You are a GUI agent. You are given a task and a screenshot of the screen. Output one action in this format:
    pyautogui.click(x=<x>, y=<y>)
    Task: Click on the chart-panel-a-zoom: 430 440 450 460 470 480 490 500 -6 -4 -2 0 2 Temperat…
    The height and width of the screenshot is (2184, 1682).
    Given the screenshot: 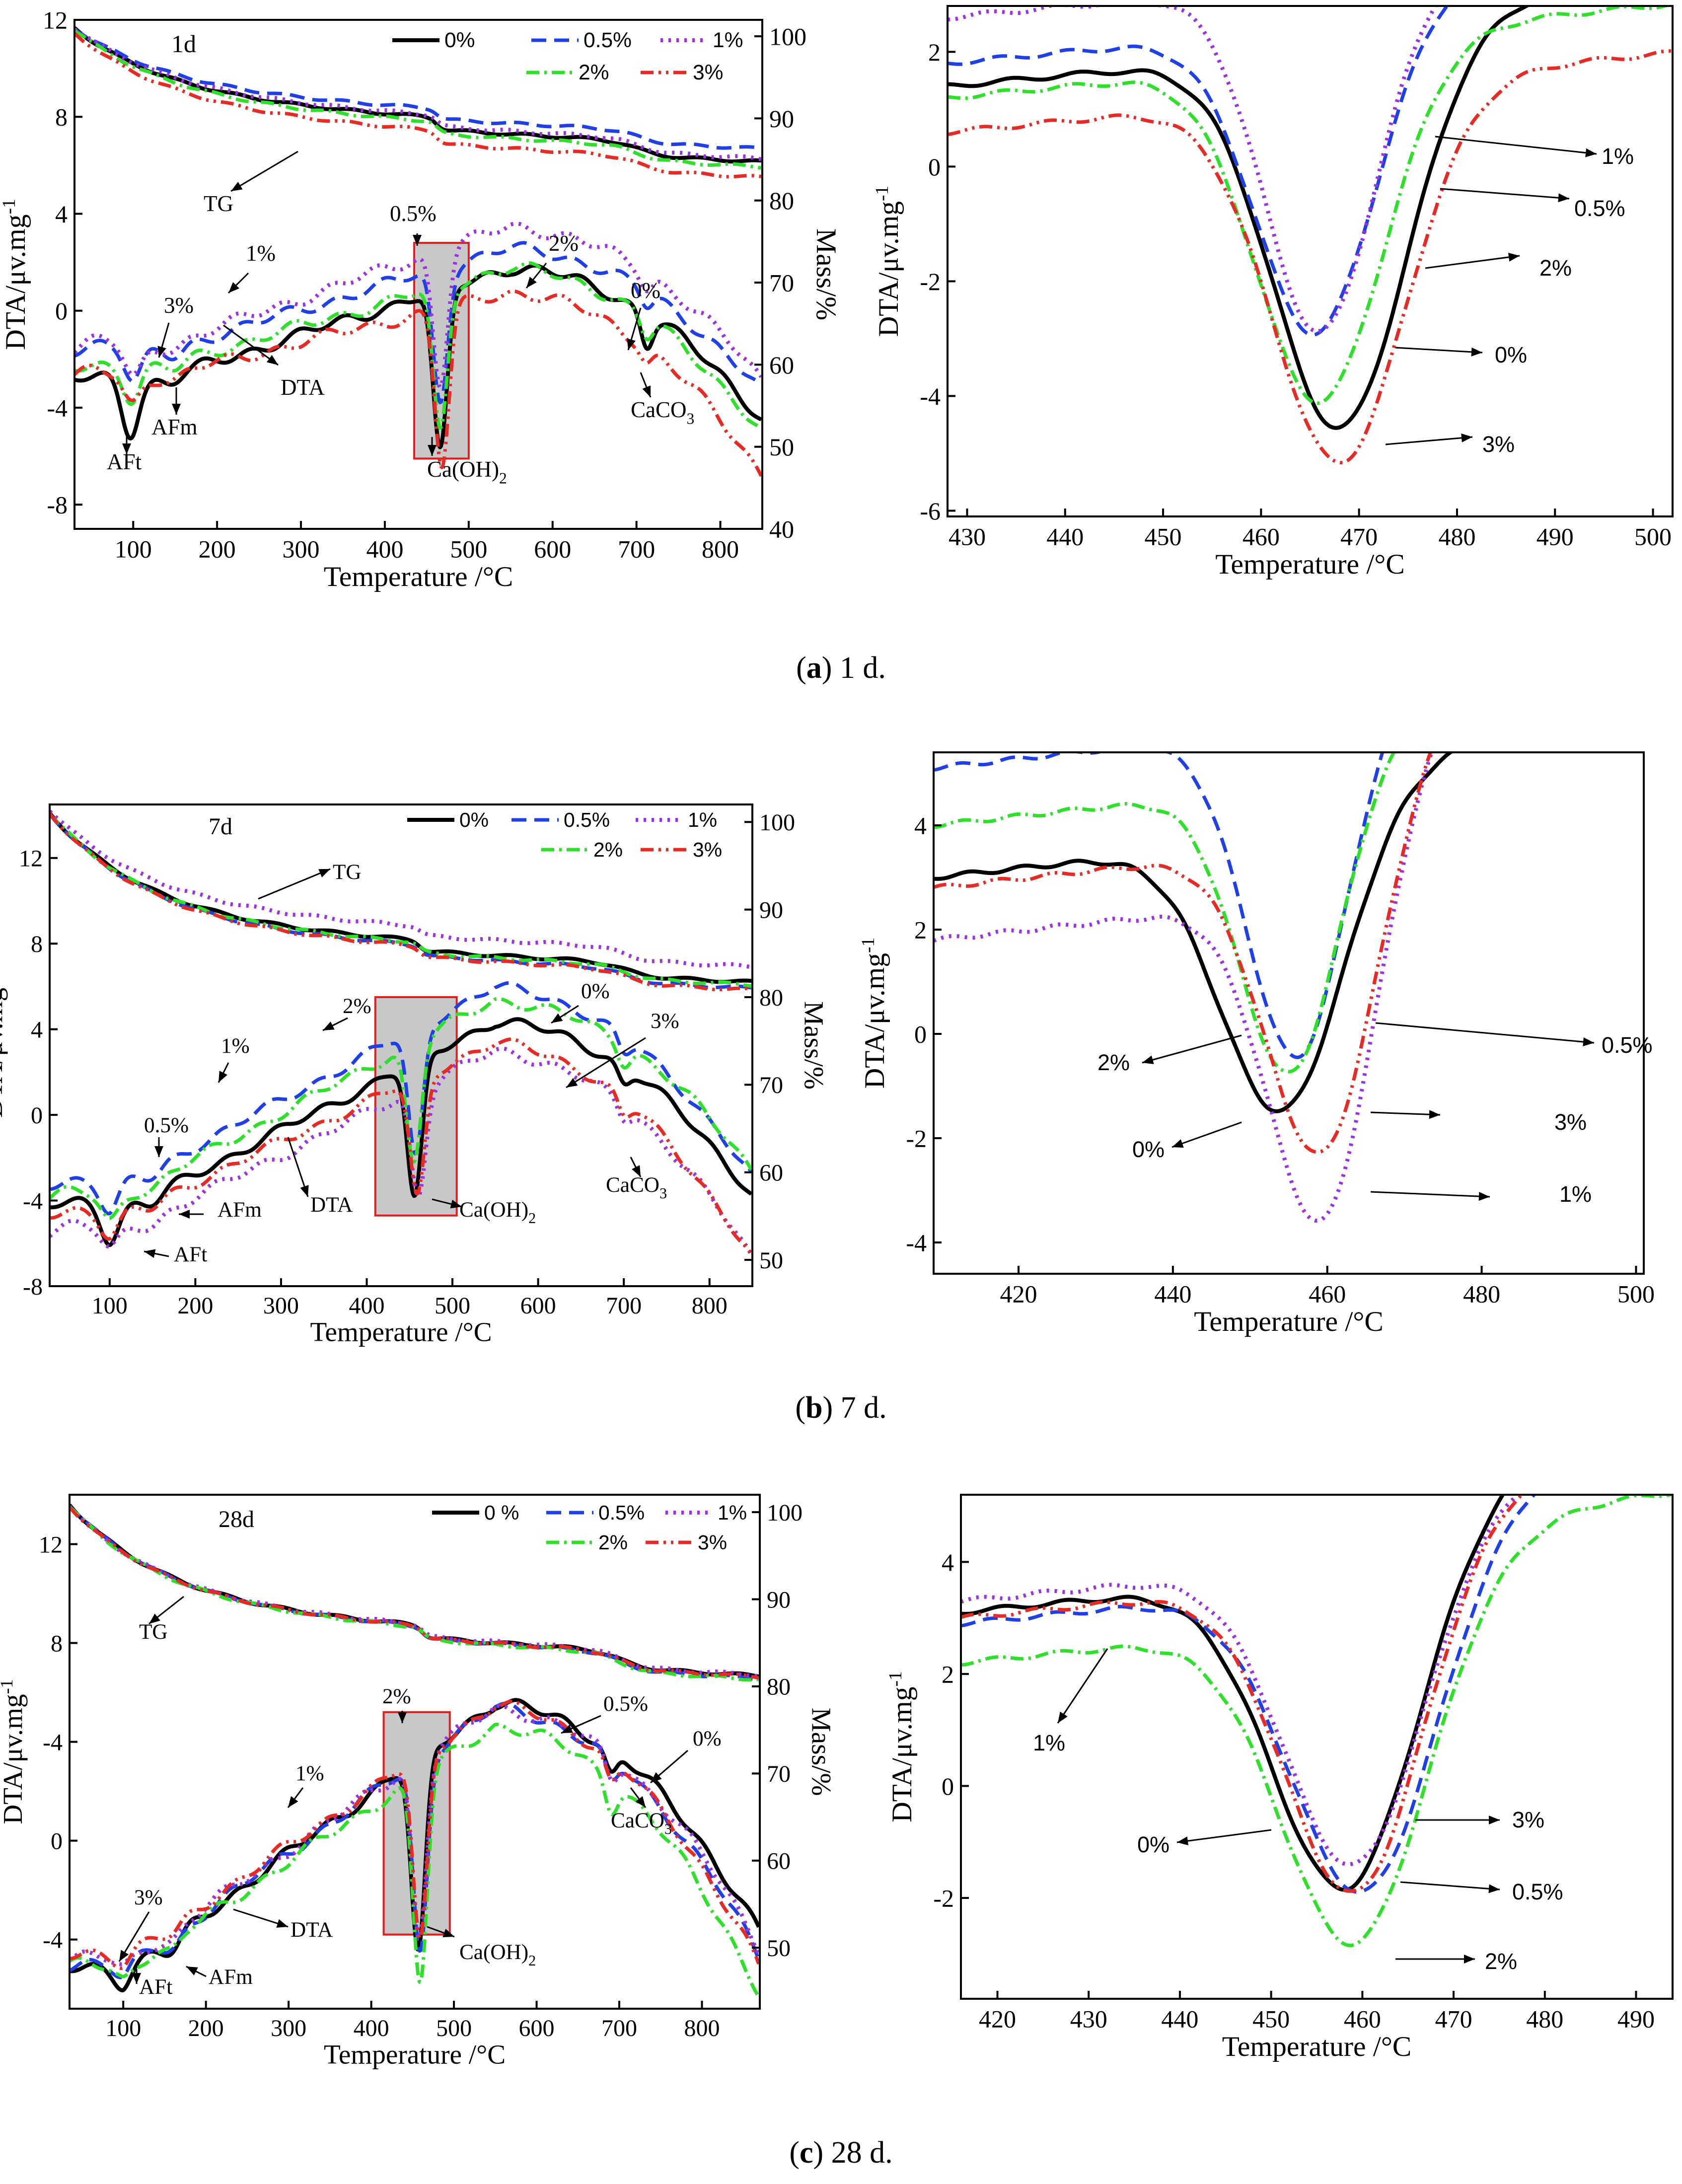 What is the action you would take?
    pyautogui.click(x=1273, y=292)
    